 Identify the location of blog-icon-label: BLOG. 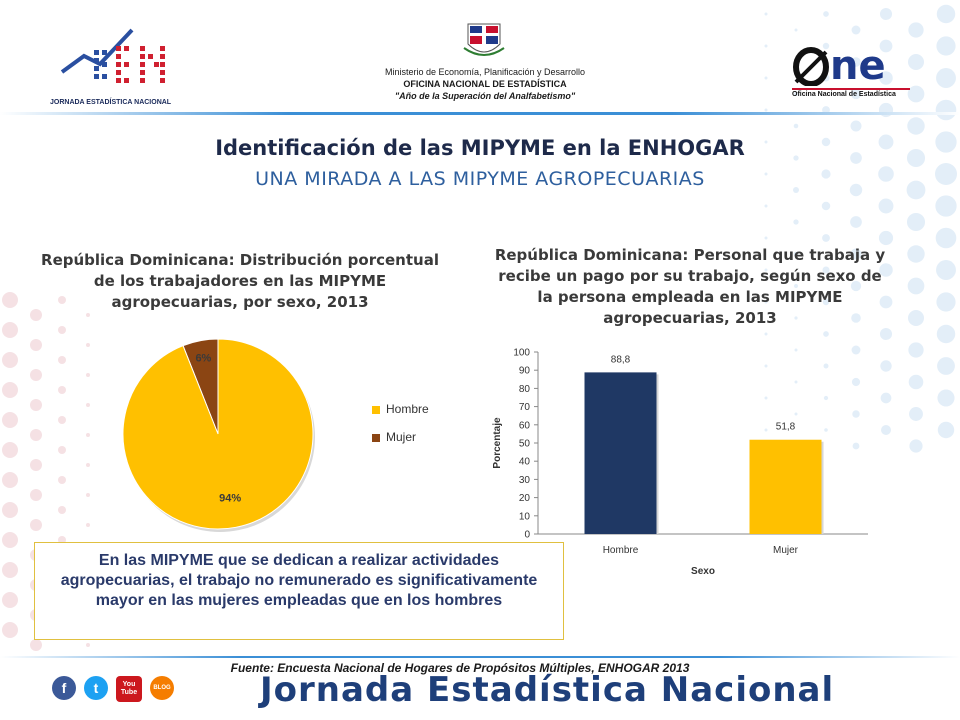
(162, 688).